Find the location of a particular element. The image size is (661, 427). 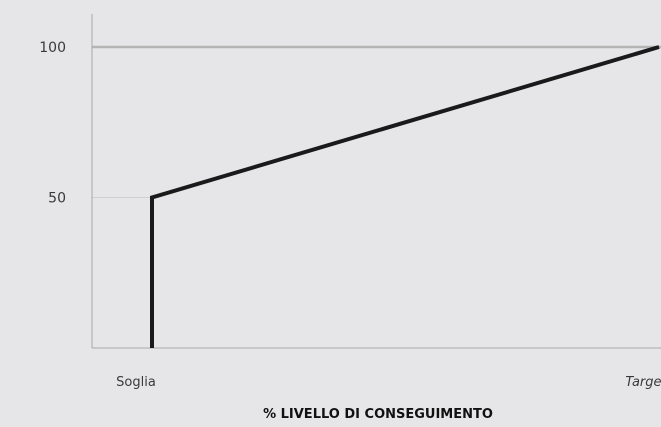

x-tick-labels: Soglia Target is located at coordinates (388, 382).